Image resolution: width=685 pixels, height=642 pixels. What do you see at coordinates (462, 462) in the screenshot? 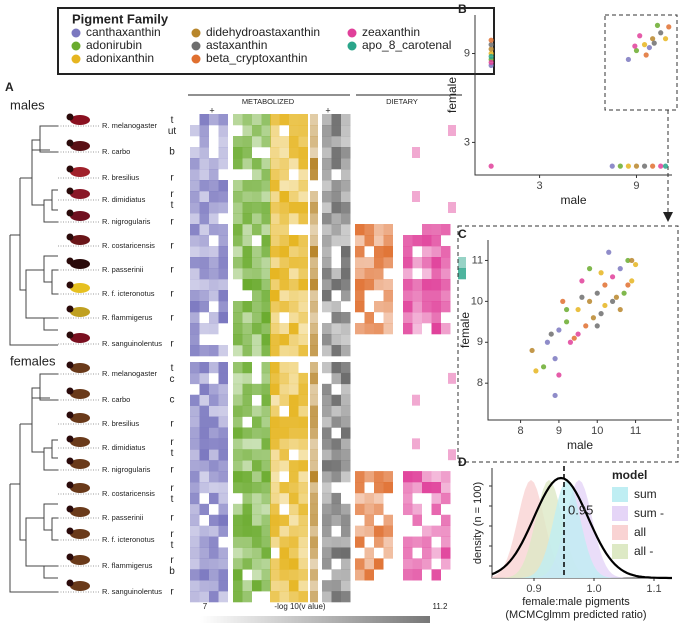
I see `panel-label: D` at bounding box center [462, 462].